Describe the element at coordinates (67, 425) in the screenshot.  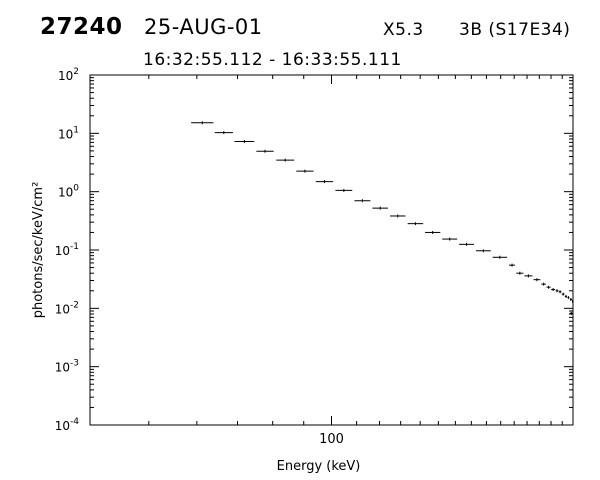
I see `y-tick-label: 10⁻⁴` at that location.